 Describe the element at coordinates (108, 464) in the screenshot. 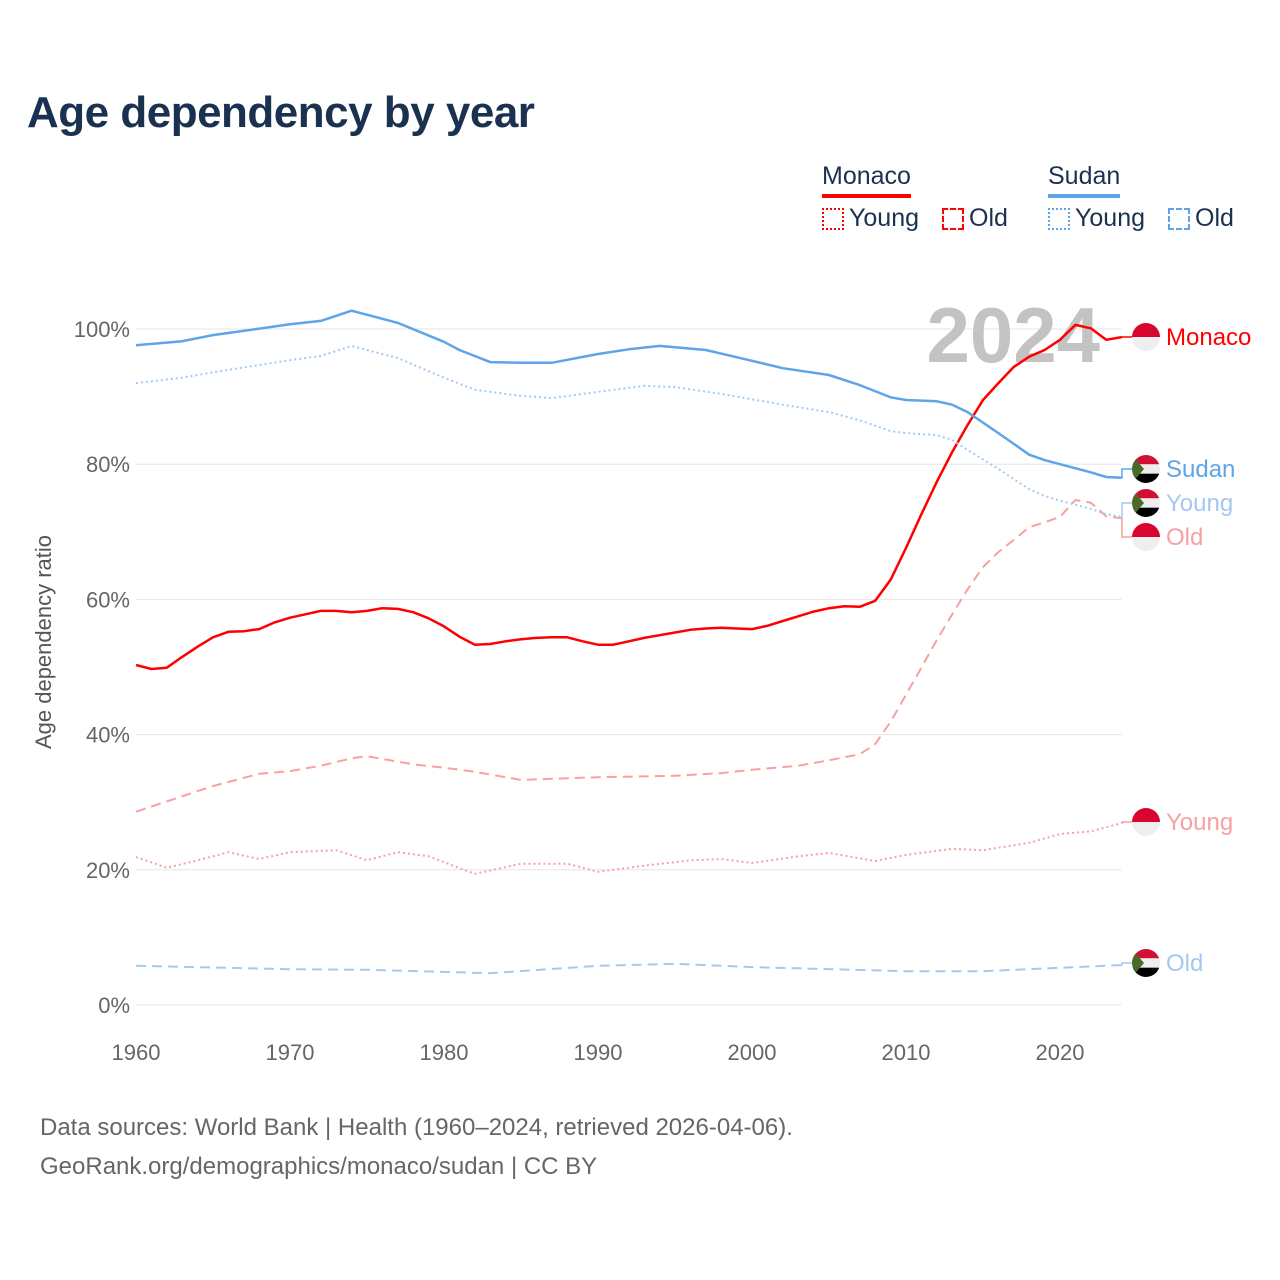

I see `y-tick-label: 80%` at that location.